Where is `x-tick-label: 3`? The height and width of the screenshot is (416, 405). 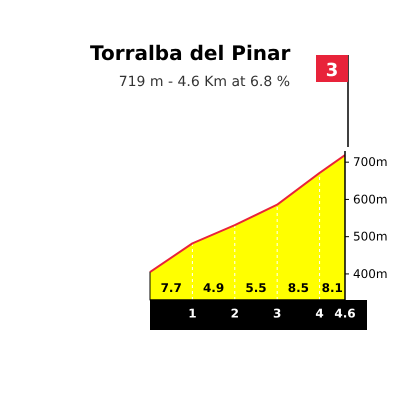 x-tick-label: 3 is located at coordinates (277, 313).